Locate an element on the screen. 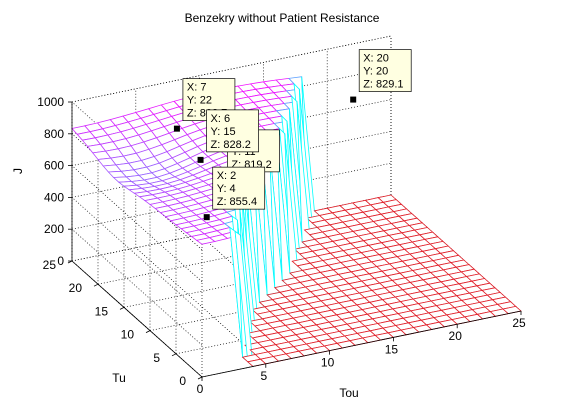 This screenshot has width=561, height=416. datatip-text: X: 7 is located at coordinates (197, 88).